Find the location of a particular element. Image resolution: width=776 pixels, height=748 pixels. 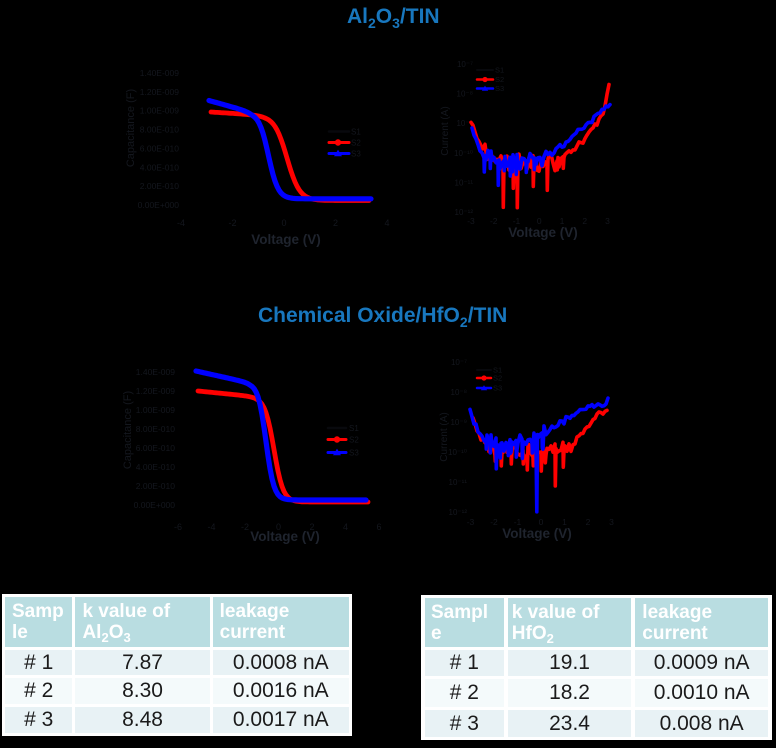

svg-text: -6 is located at coordinates (178, 527).